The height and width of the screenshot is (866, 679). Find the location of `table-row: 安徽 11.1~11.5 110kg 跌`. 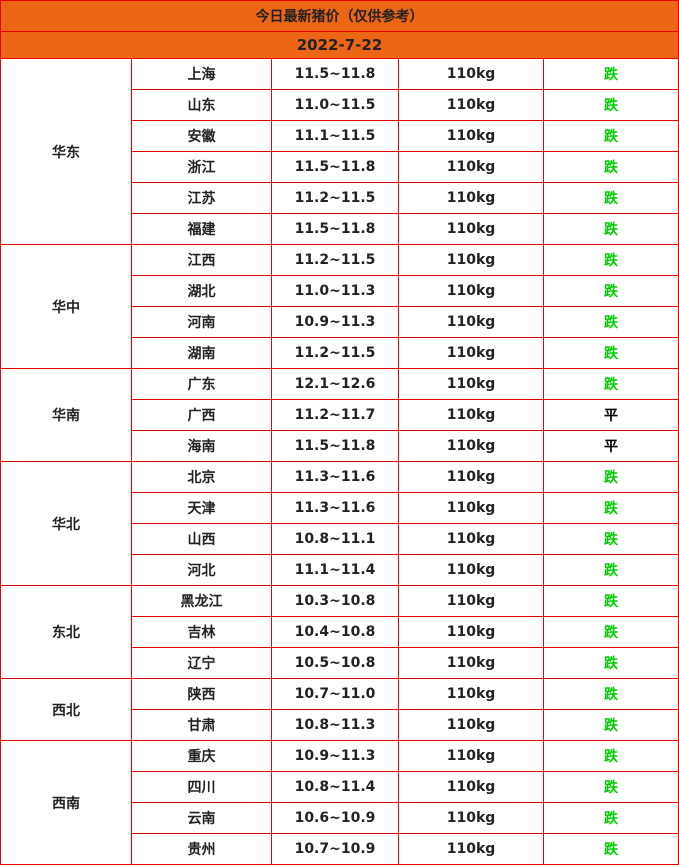

table-row: 安徽 11.1~11.5 110kg 跌 is located at coordinates (340, 136).